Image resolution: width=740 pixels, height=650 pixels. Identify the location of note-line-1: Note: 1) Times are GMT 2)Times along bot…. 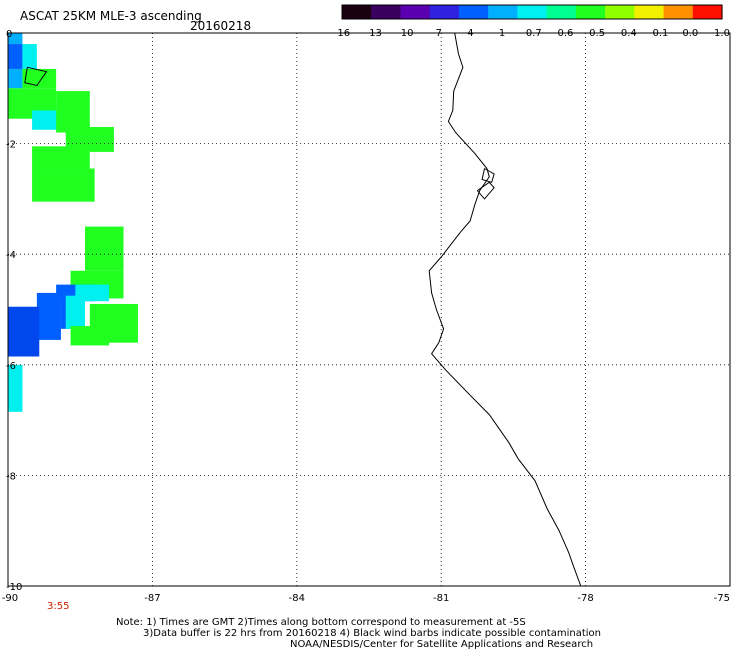
(321, 622).